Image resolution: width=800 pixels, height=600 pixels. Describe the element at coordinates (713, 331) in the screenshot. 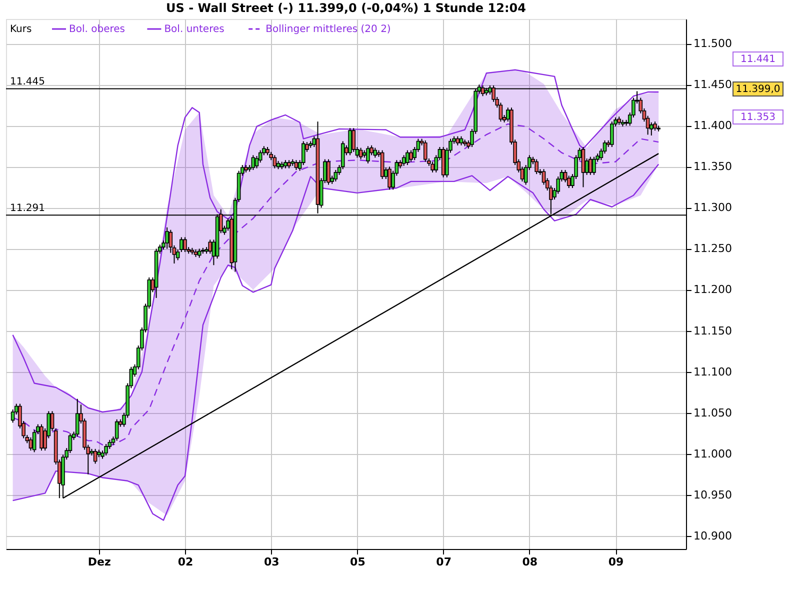

I see `y-tick-label: 11.150` at that location.